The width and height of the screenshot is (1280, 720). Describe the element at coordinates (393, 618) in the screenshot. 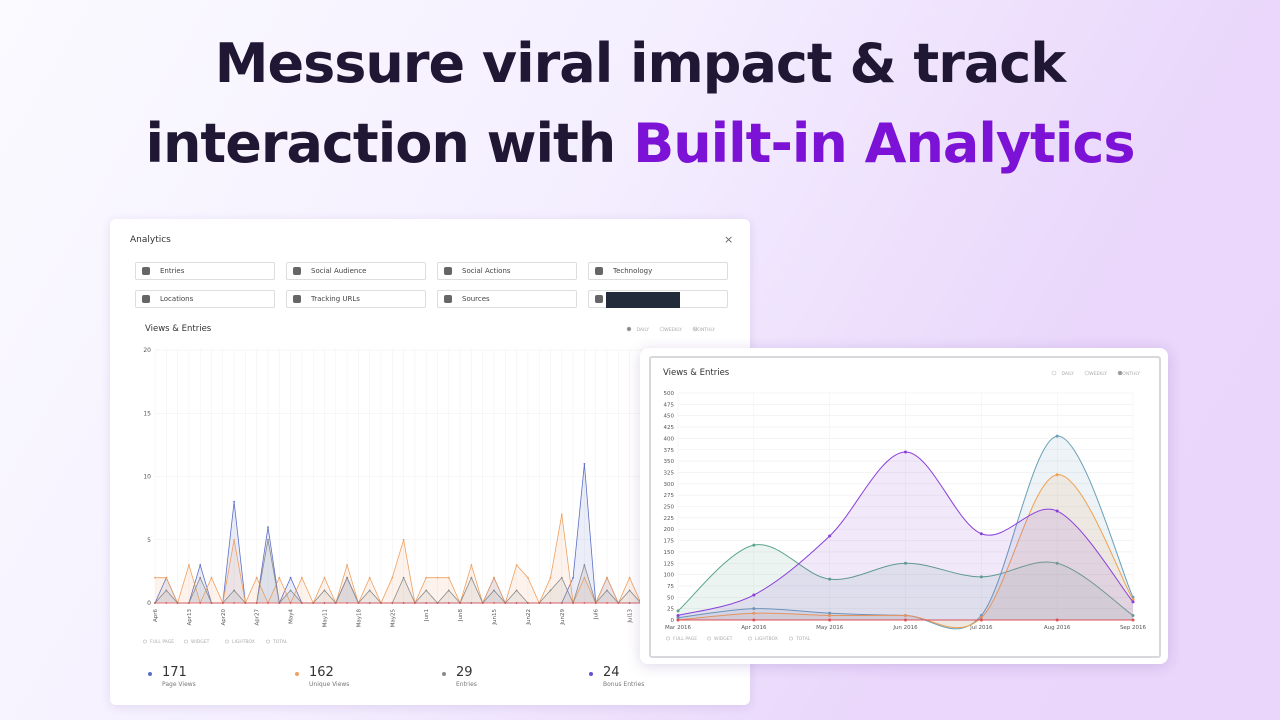

I see `x-tick-label: May25` at that location.